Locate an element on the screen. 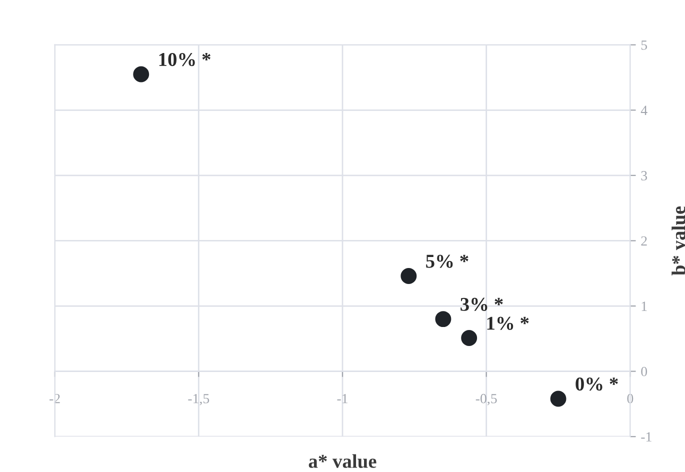 The height and width of the screenshot is (472, 685). x-axis-title: a* value is located at coordinates (342, 461).